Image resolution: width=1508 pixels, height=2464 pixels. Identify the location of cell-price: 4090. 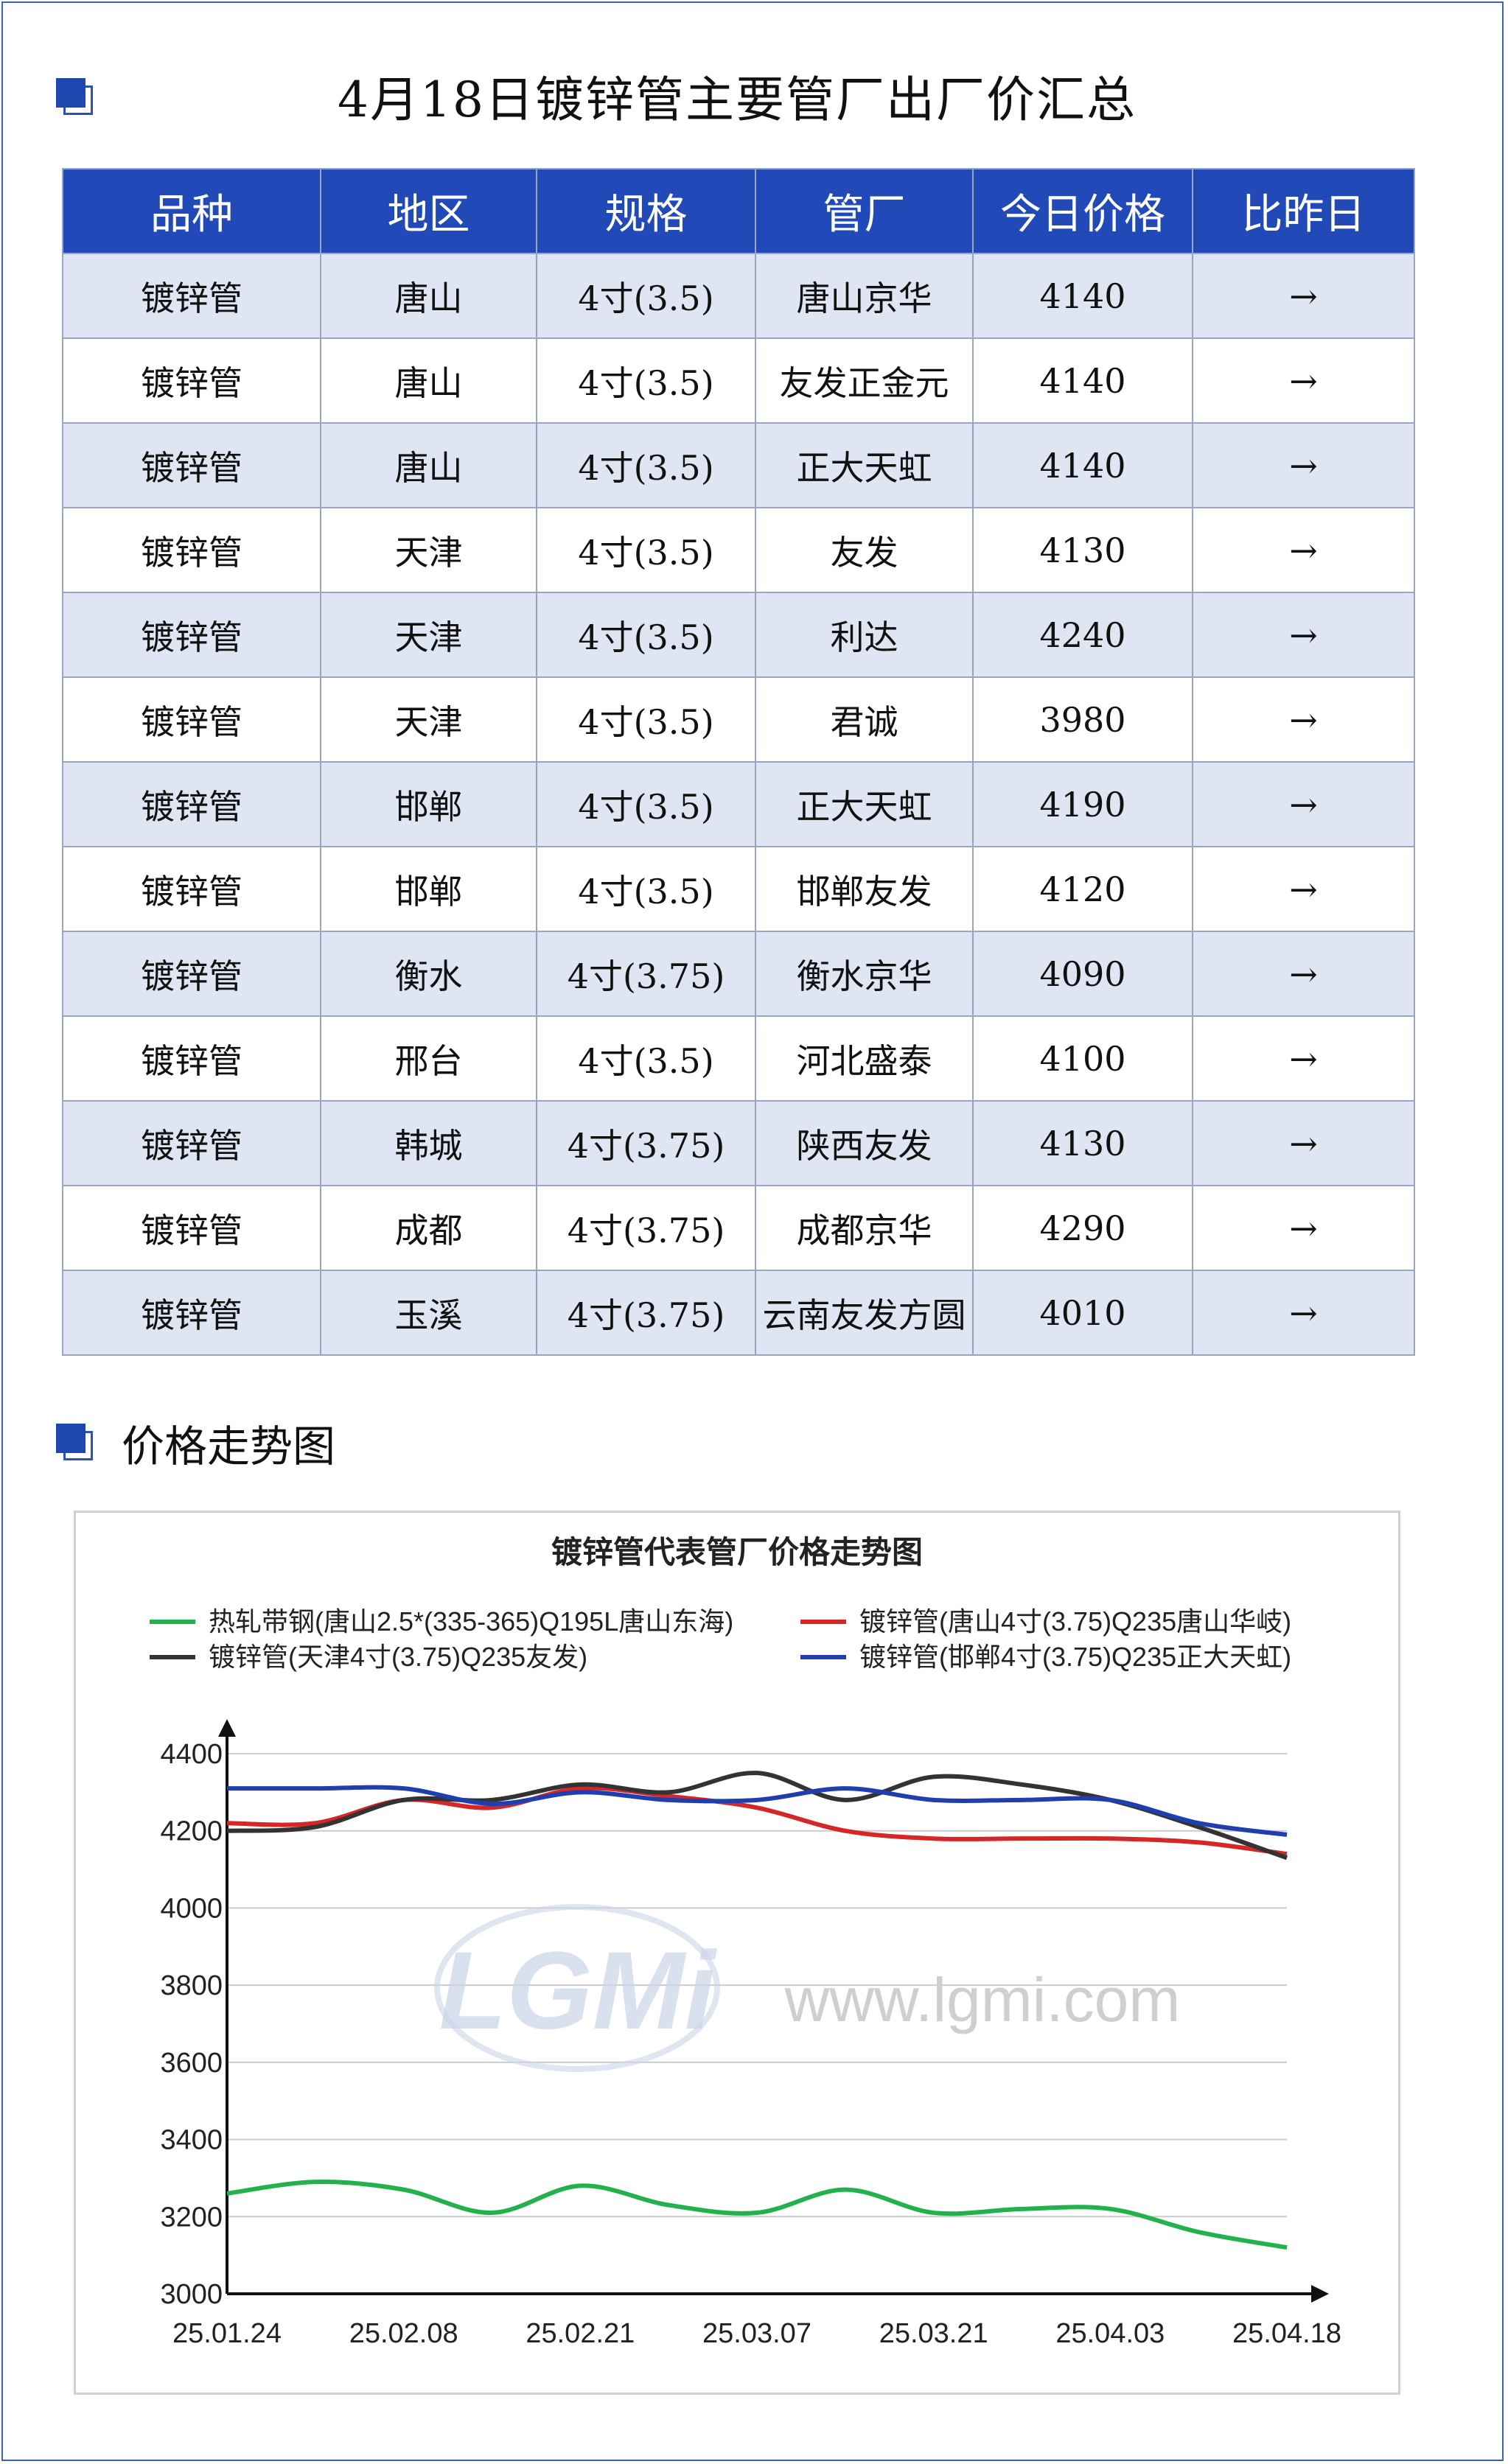
(1082, 974).